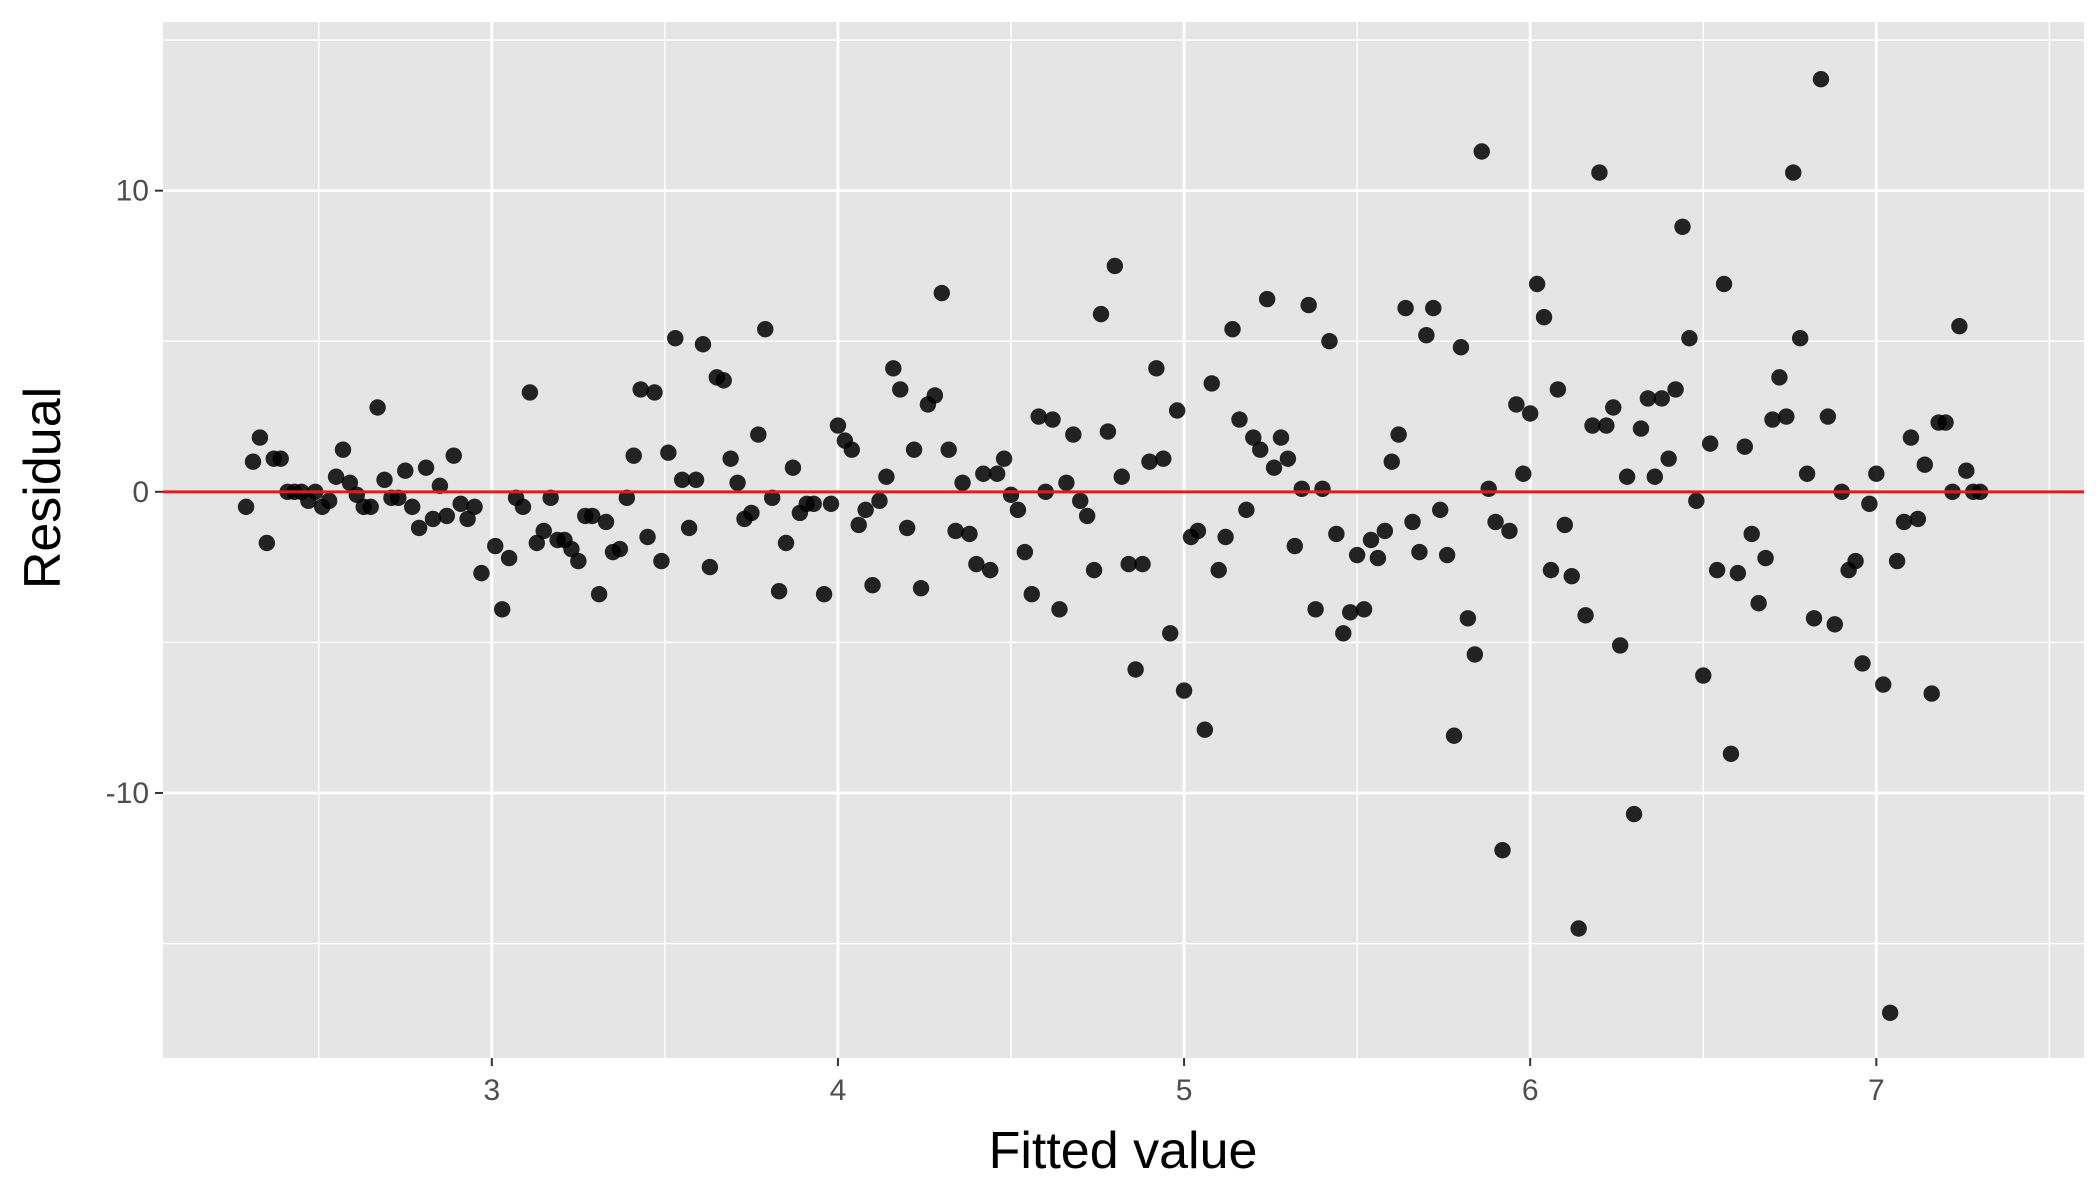 The width and height of the screenshot is (2100, 1200). What do you see at coordinates (1184, 1090) in the screenshot?
I see `x-tick-label: 5` at bounding box center [1184, 1090].